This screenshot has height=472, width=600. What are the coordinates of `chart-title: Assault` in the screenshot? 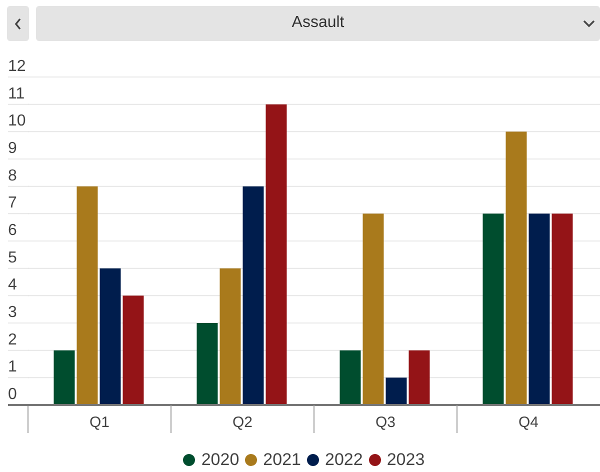 It's located at (318, 23).